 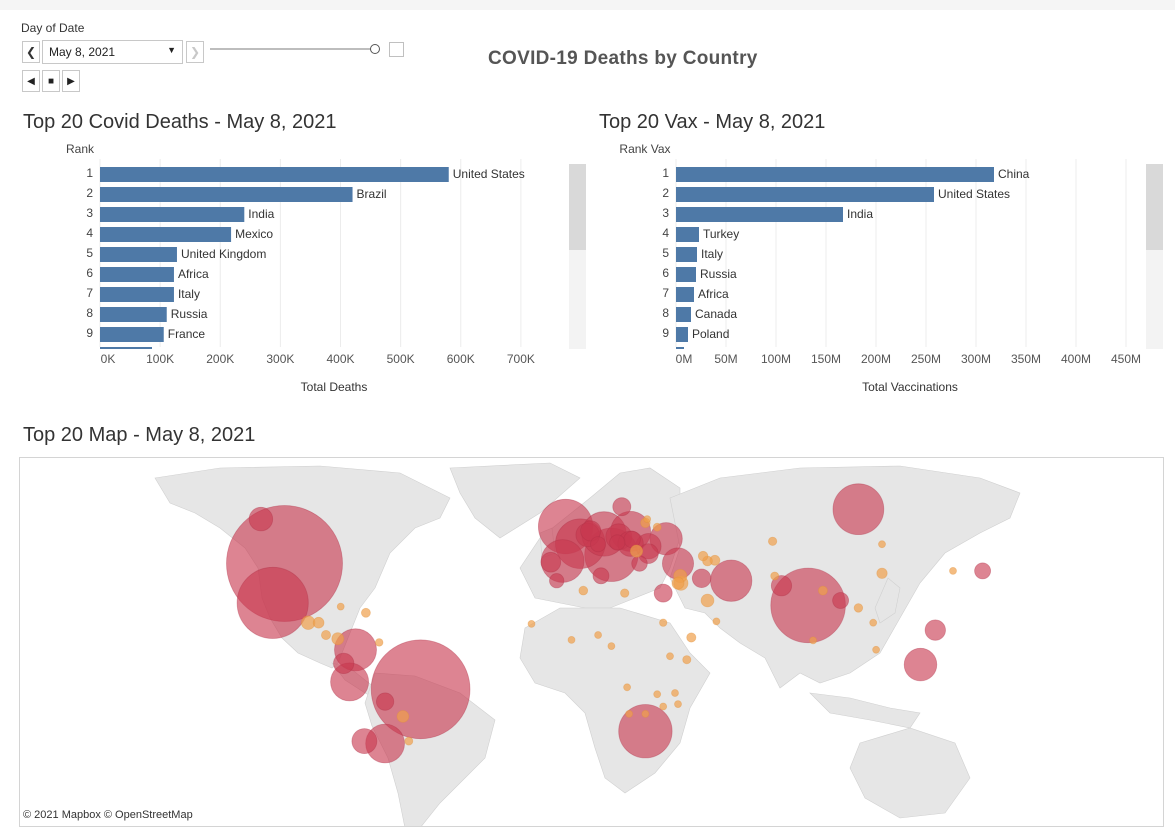 I want to click on next-date-button: ❯, so click(x=195, y=52).